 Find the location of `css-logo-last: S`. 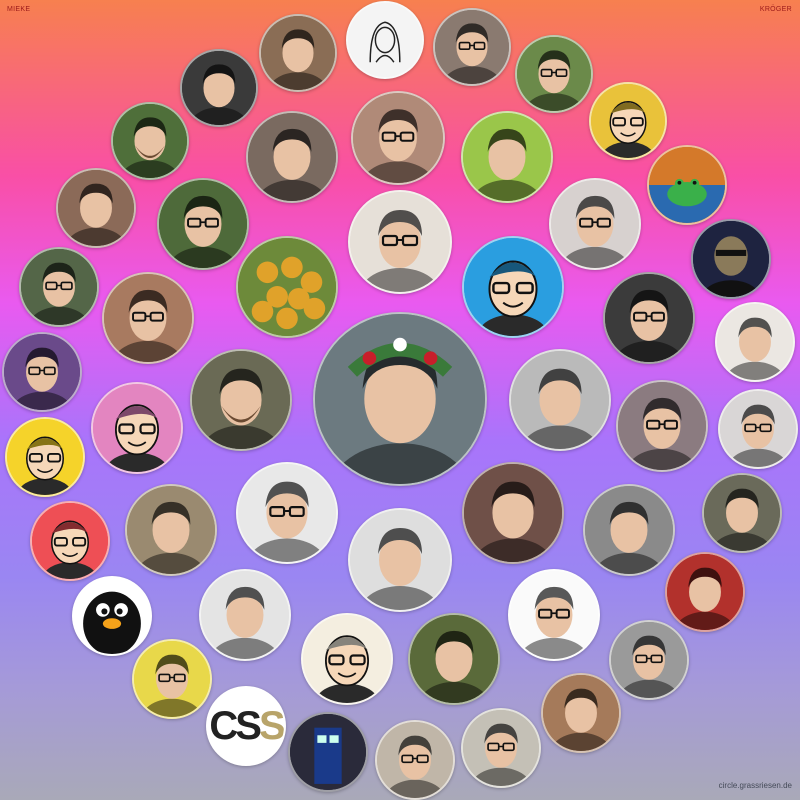

css-logo-last: S is located at coordinates (271, 726).